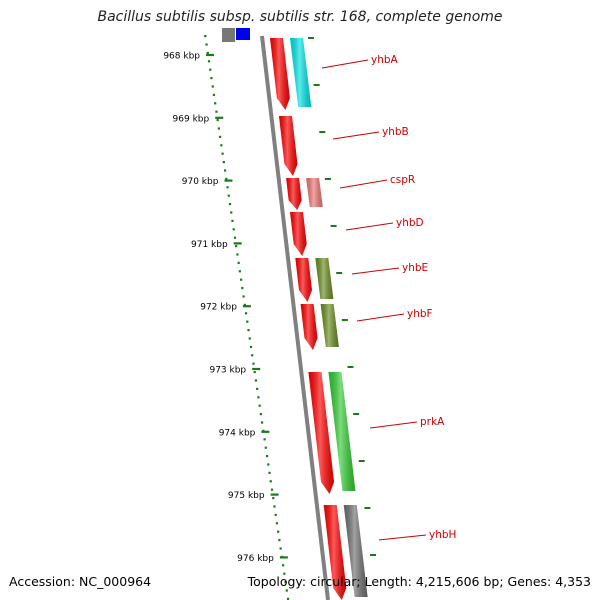  I want to click on ruler-label: 970 kbp, so click(200, 182).